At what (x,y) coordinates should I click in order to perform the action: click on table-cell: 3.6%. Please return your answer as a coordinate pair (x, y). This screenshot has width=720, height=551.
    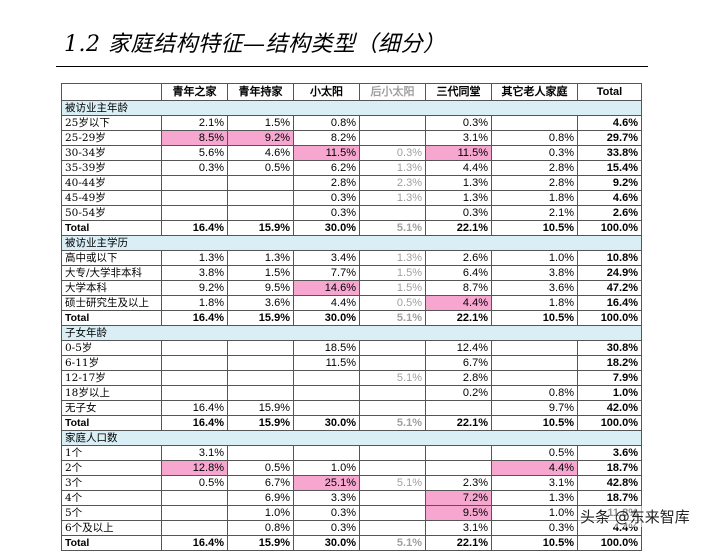
    Looking at the image, I should click on (260, 303).